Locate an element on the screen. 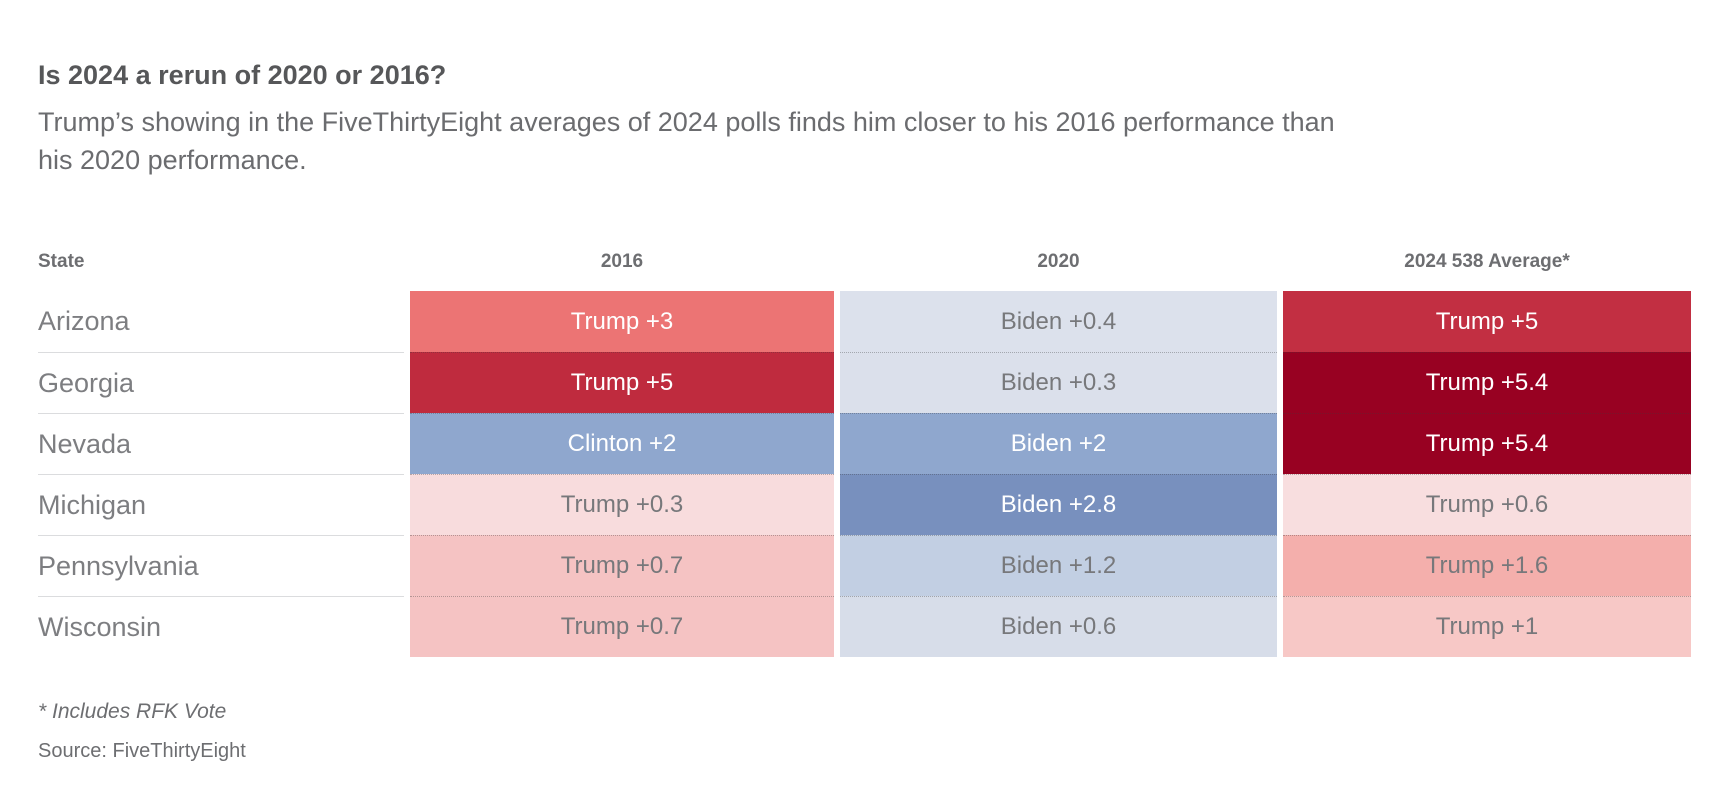 Image resolution: width=1718 pixels, height=810 pixels. margin-cell-2020: Biden +0.3 is located at coordinates (1058, 382).